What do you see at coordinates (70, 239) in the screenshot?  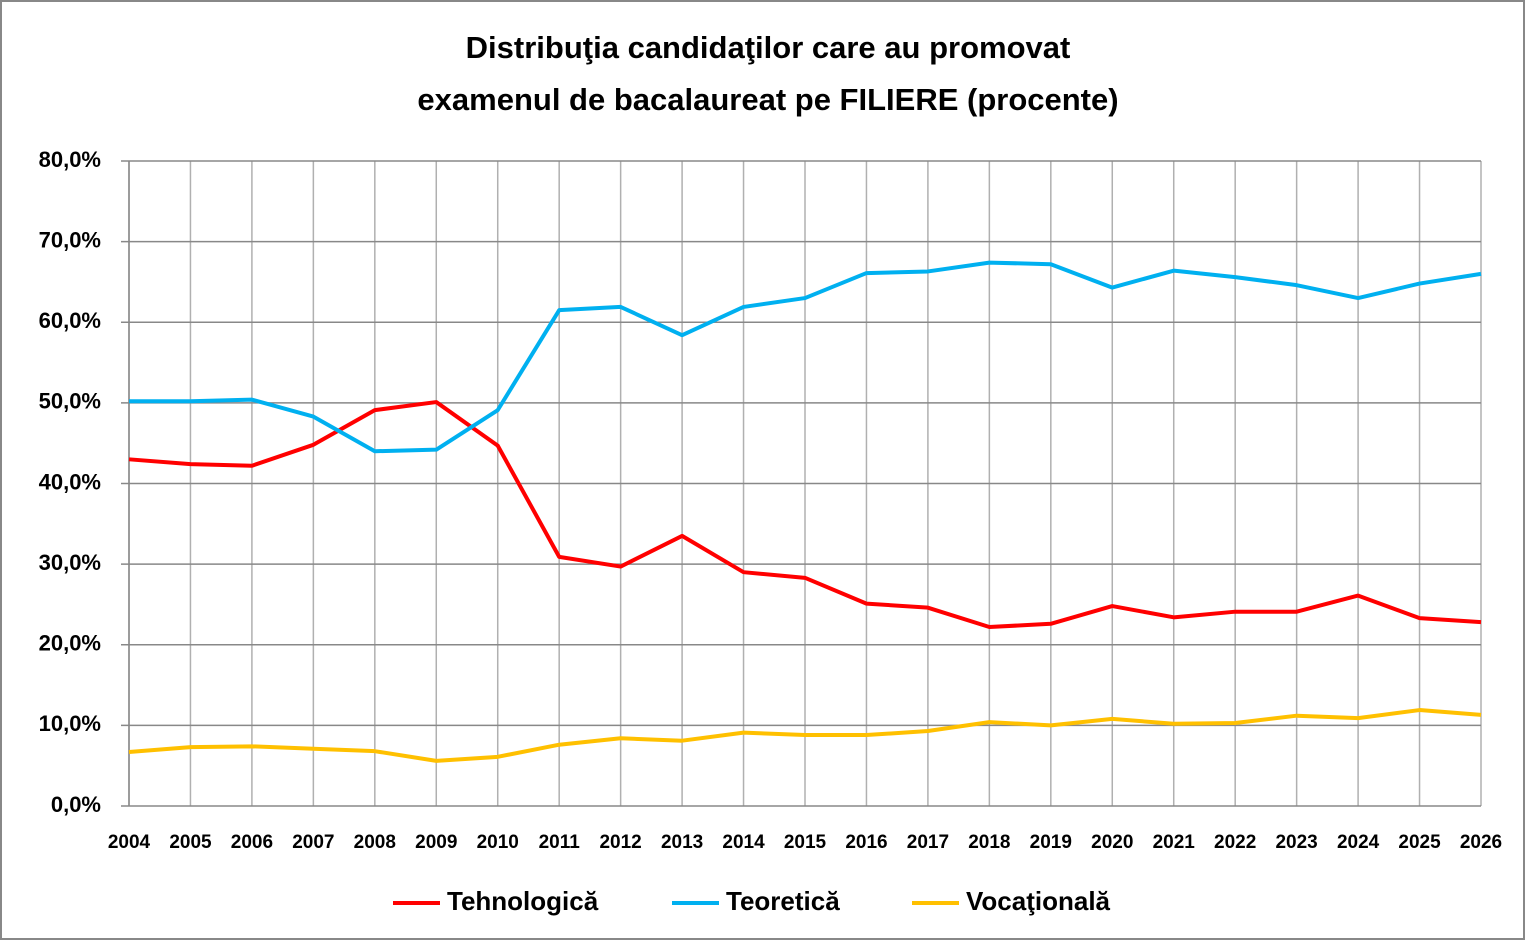 I see `y-tick-label: 70,0%` at bounding box center [70, 239].